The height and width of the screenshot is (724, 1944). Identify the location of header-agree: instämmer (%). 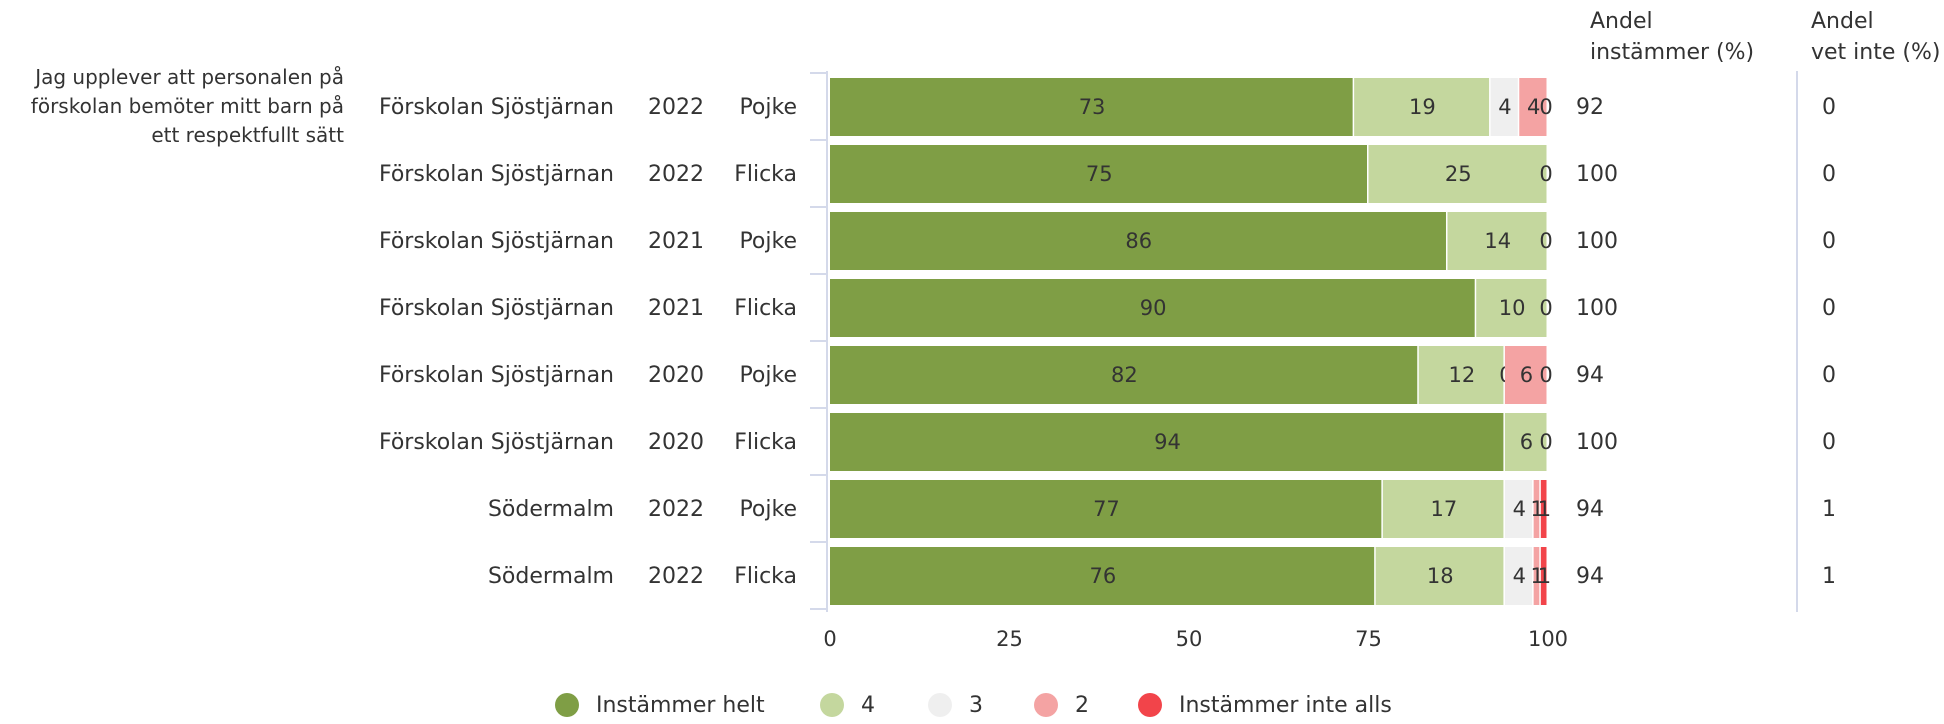
(1672, 52).